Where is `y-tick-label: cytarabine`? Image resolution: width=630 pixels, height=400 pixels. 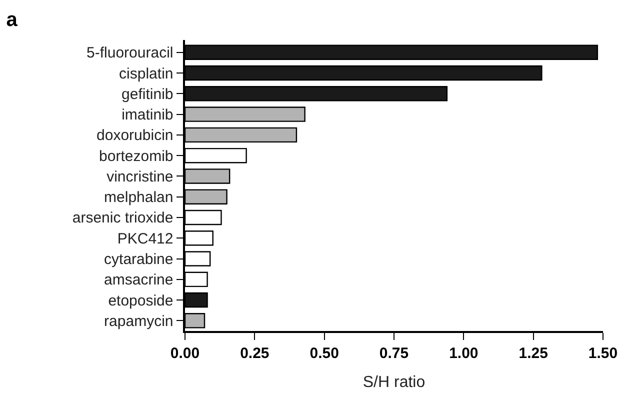
y-tick-label: cytarabine is located at coordinates (139, 259).